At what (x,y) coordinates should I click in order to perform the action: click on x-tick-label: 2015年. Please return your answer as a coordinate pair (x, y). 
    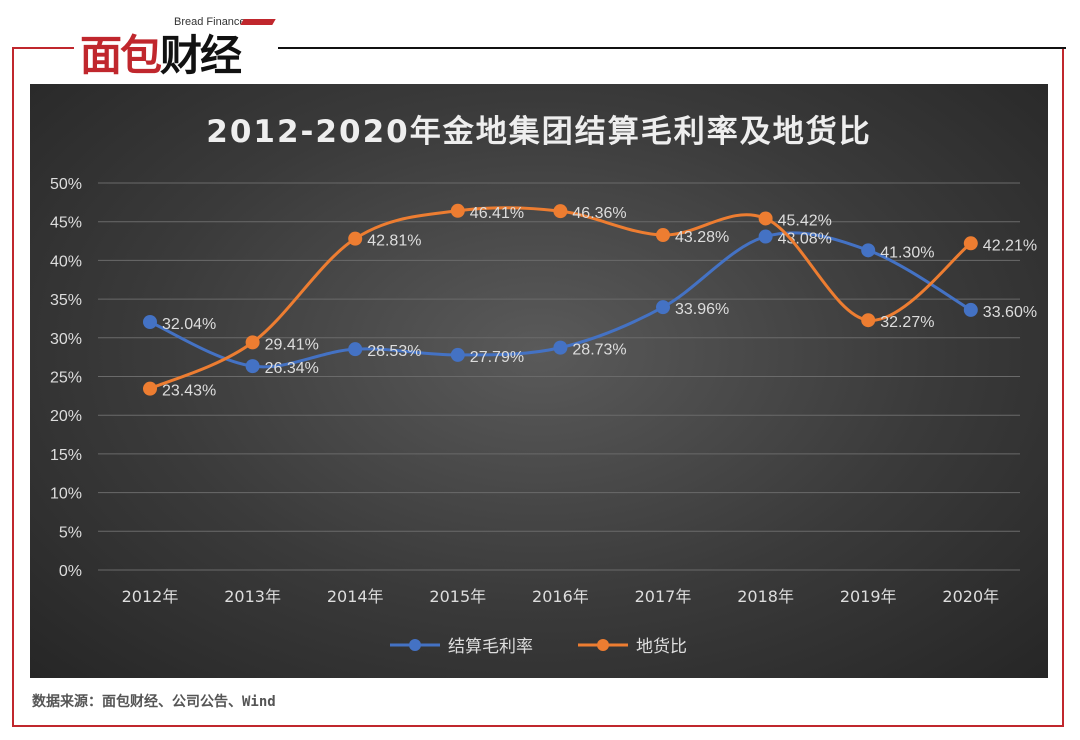
    Looking at the image, I should click on (457, 596).